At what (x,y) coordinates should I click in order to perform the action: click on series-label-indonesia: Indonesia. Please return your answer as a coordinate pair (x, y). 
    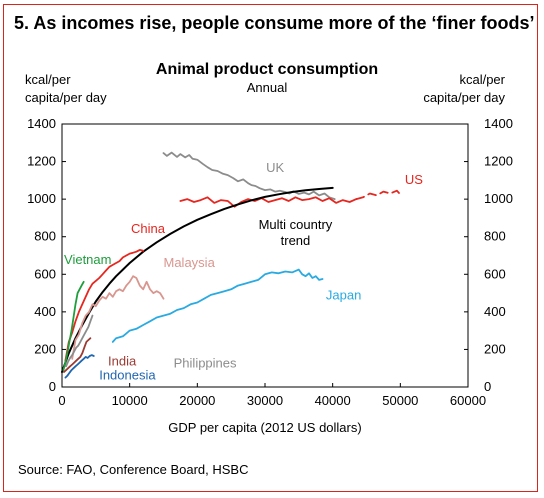
    Looking at the image, I should click on (127, 374).